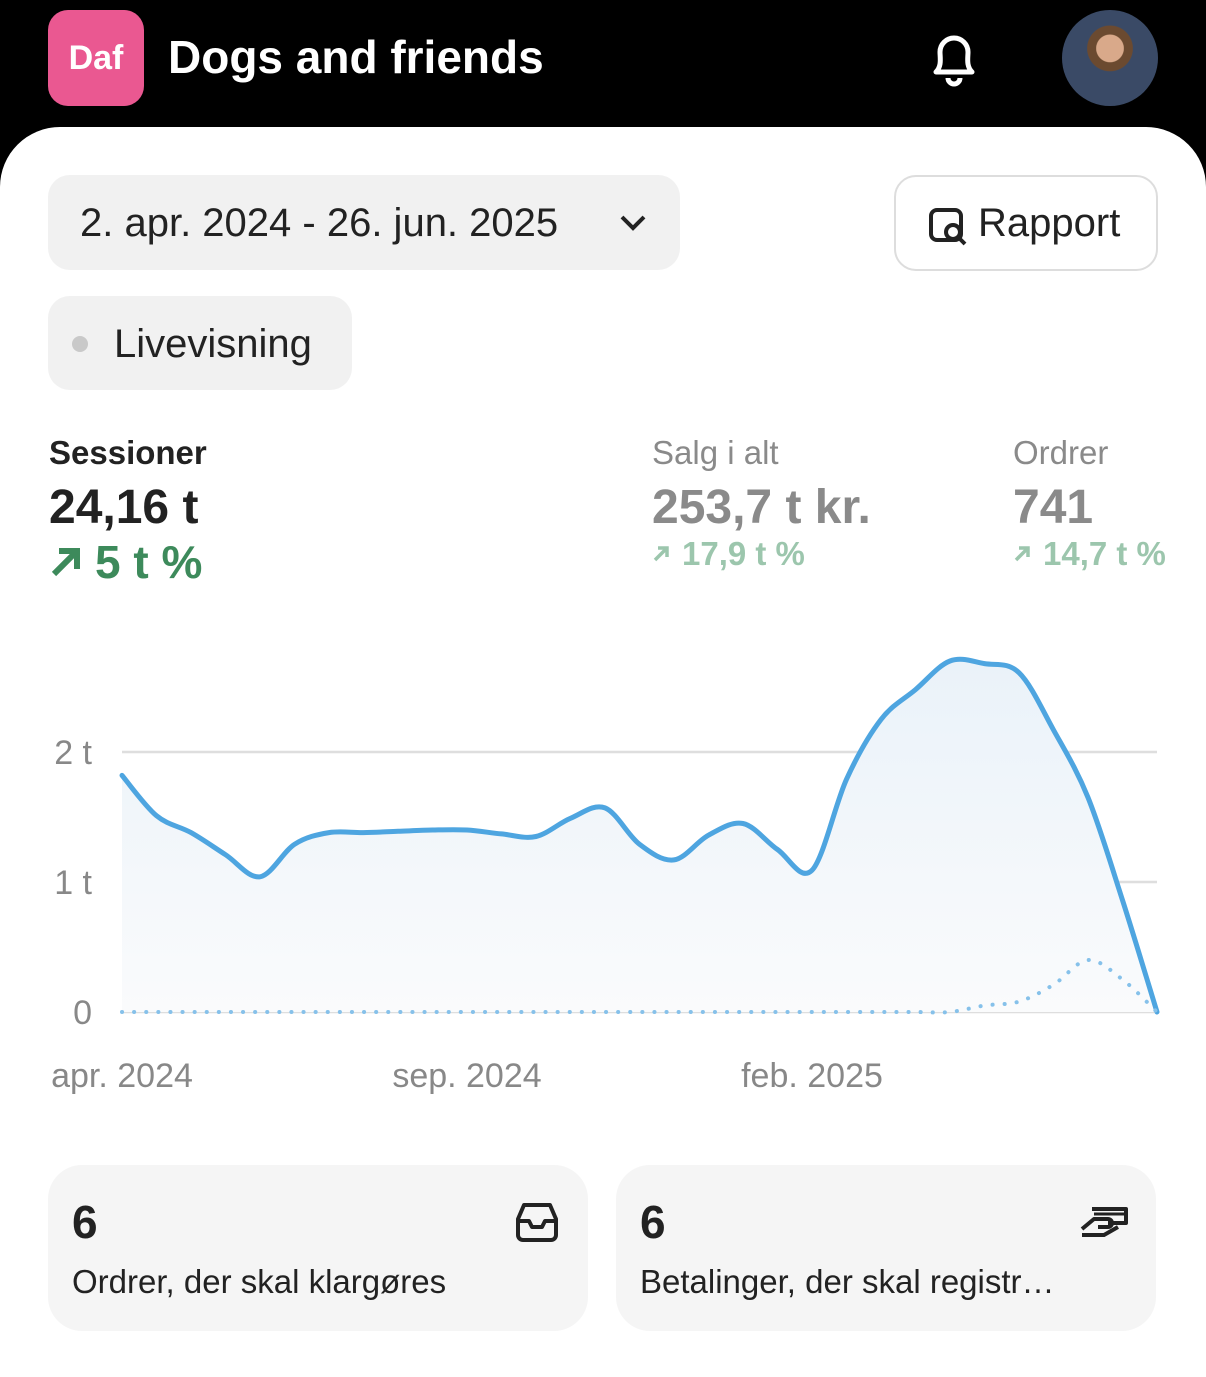 Image resolution: width=1206 pixels, height=1377 pixels. I want to click on date-picker: 2. apr. 2024 - 26. jun. 2025, so click(364, 222).